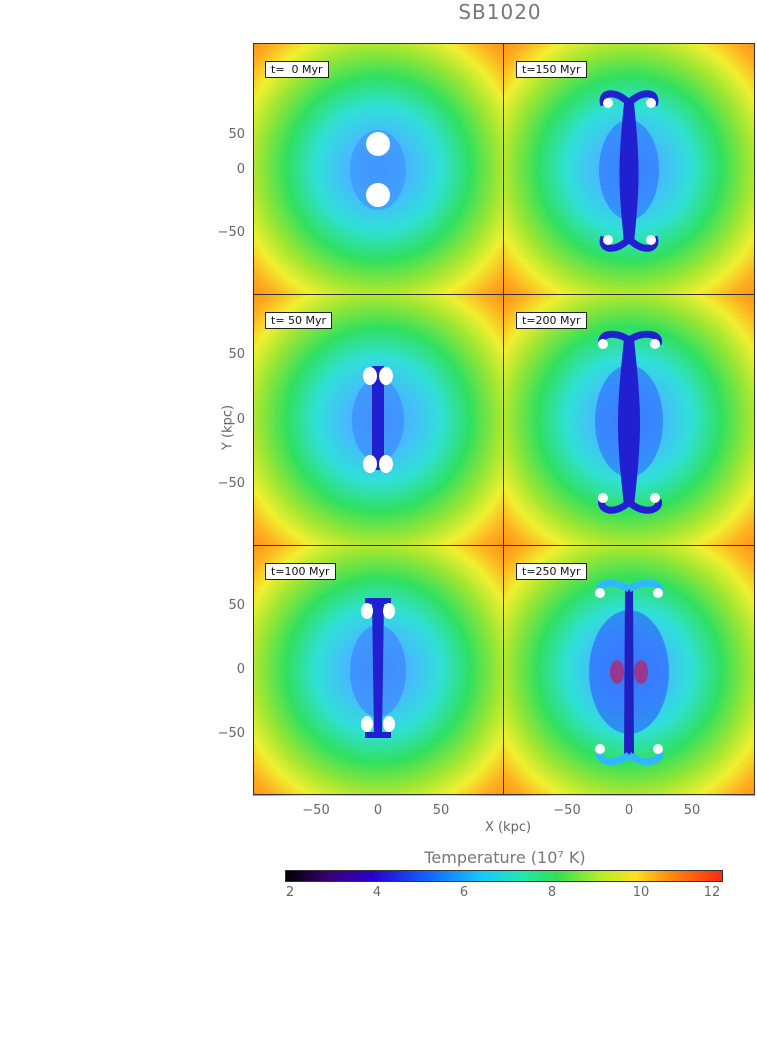 Image resolution: width=757 pixels, height=1045 pixels. I want to click on y-axis-label: Y (kpc), so click(228, 427).